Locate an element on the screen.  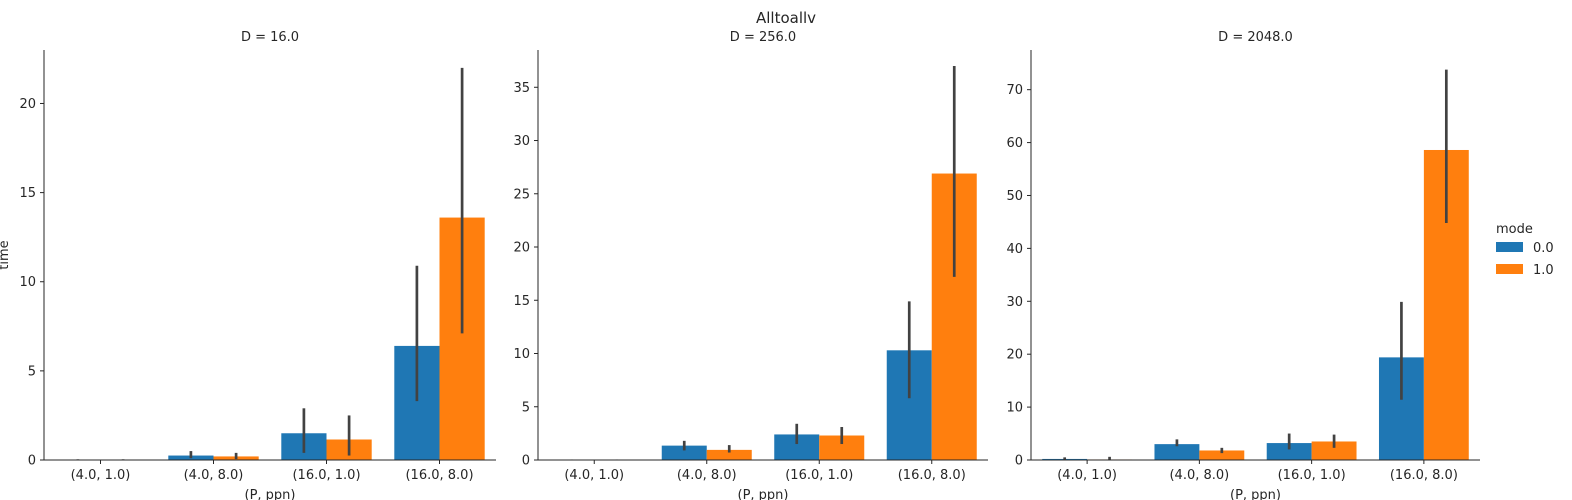
y-tick-label-1-7: 35 is located at coordinates (521, 88).